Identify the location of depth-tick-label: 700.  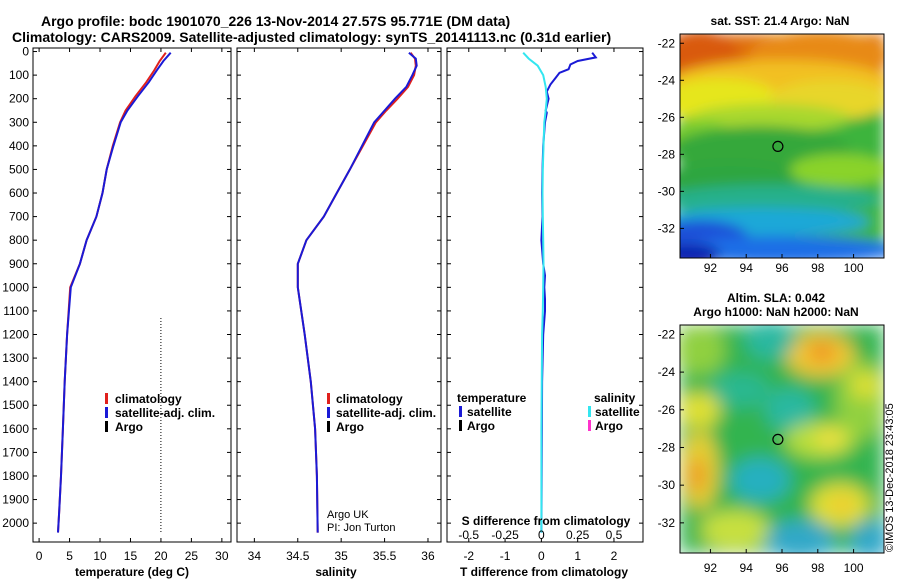
(19, 217).